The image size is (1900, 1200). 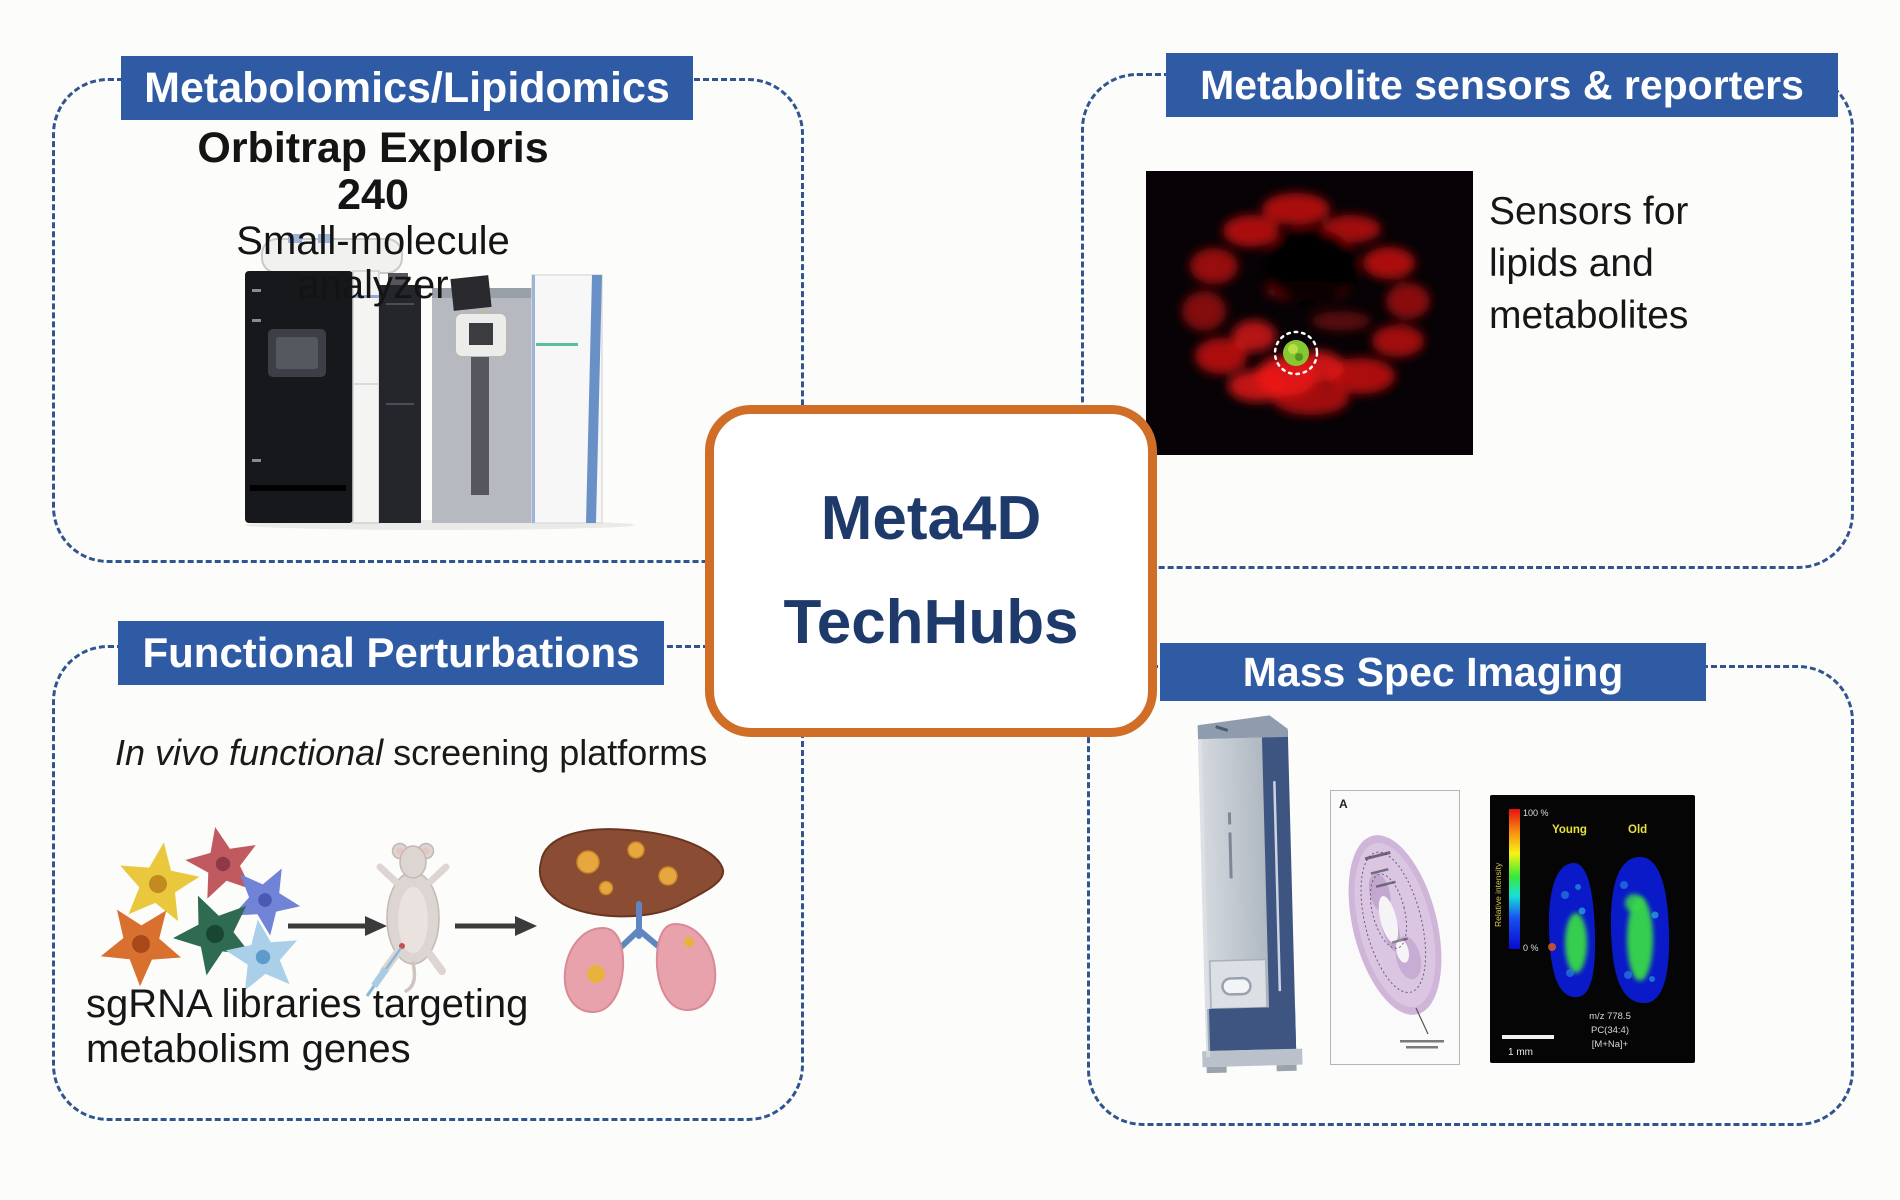 What do you see at coordinates (1343, 804) in the screenshot?
I see `histology-panel-label: A` at bounding box center [1343, 804].